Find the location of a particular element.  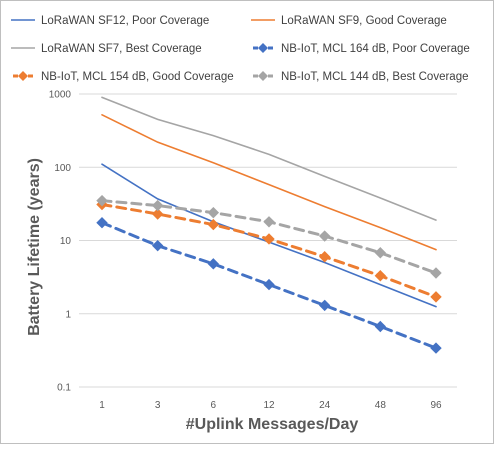

y-tick-label: 100 is located at coordinates (62, 168).